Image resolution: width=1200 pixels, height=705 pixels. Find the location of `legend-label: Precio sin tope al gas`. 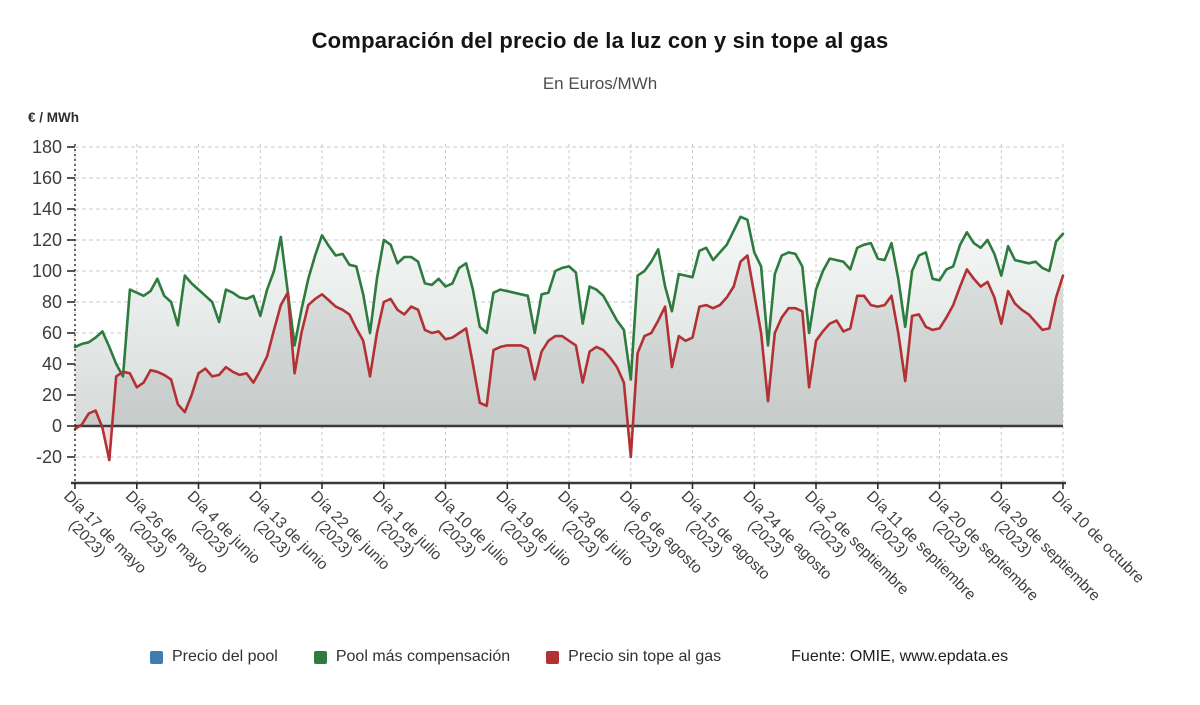

legend-label: Precio sin tope al gas is located at coordinates (645, 656).